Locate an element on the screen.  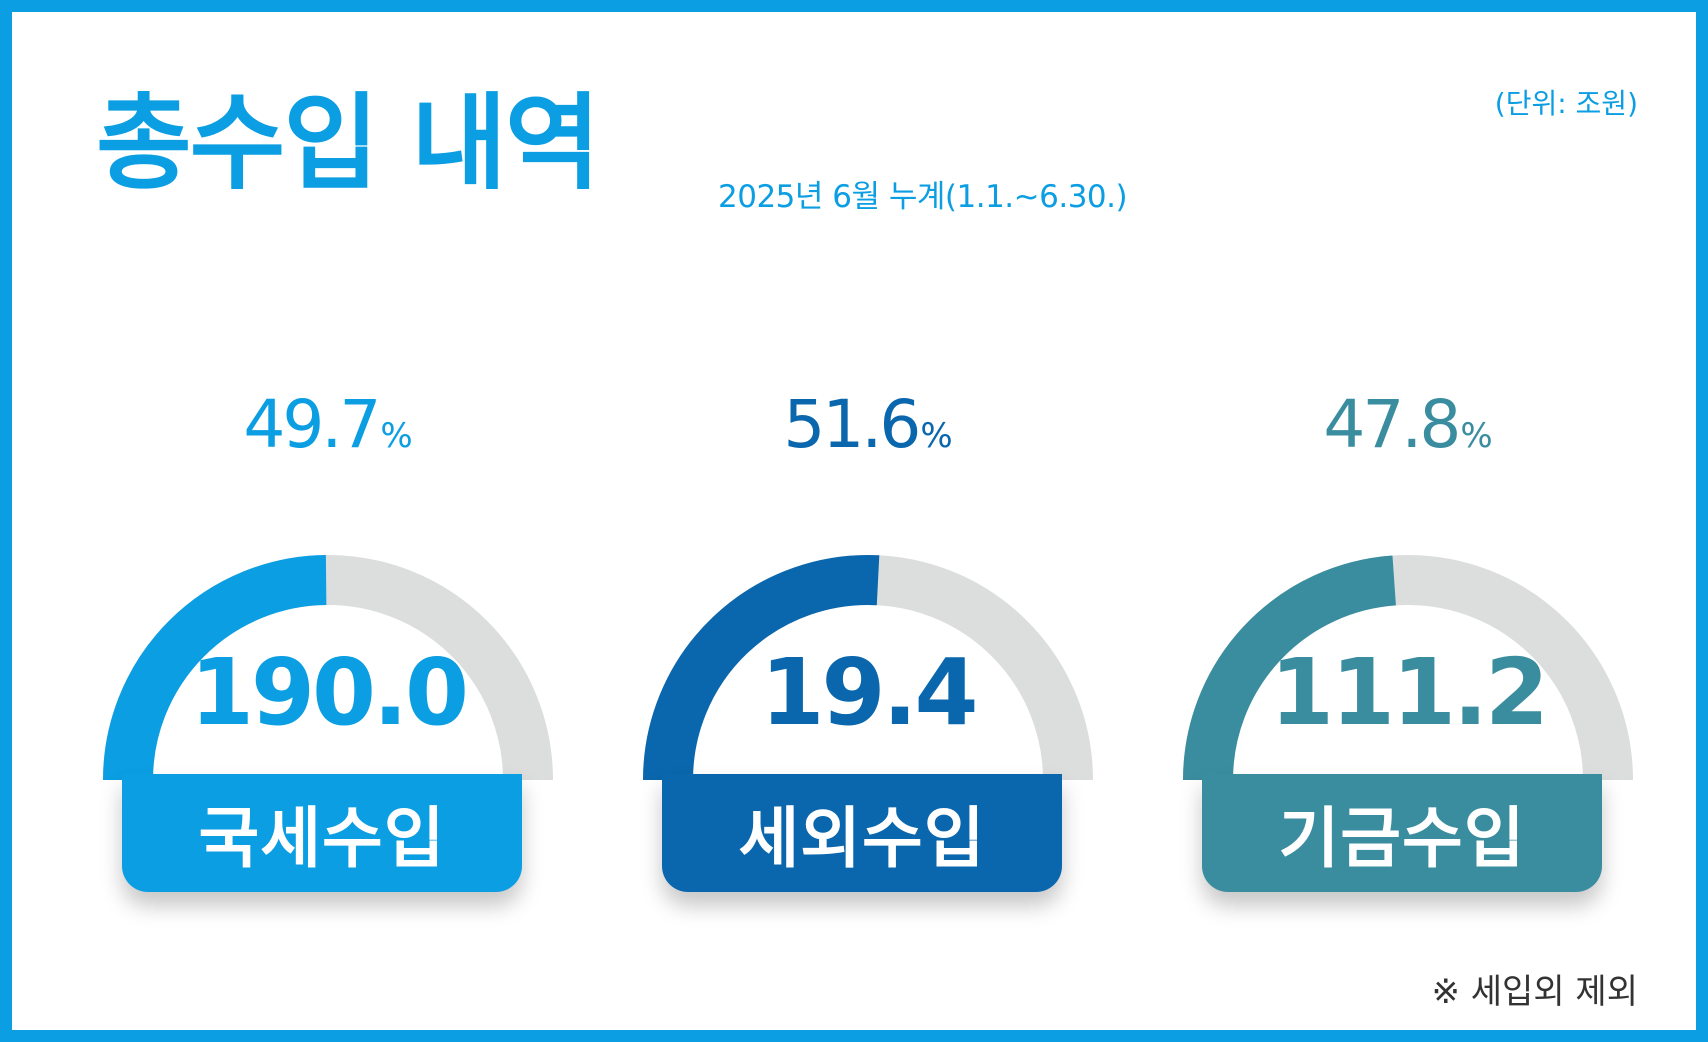
gauge-national-tax: 49.7% 190.0 국세수입 is located at coordinates (328, 652).